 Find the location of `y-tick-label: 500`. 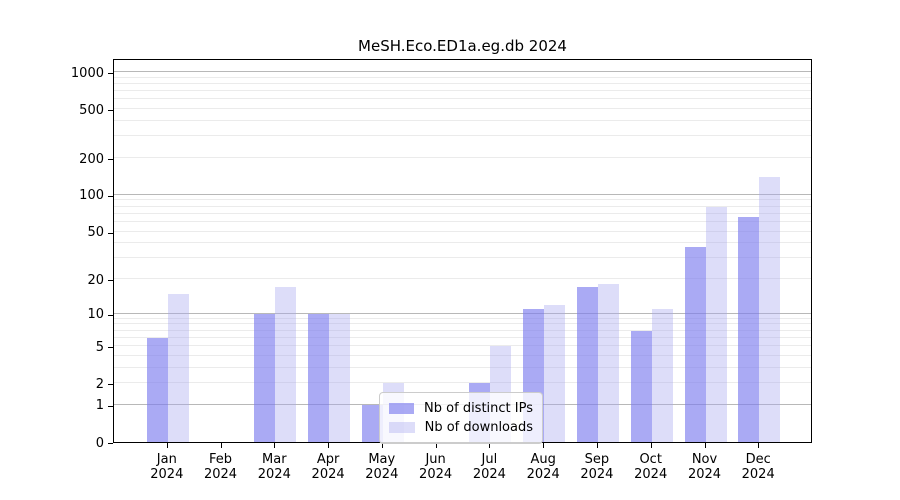

y-tick-label: 500 is located at coordinates (91, 110).